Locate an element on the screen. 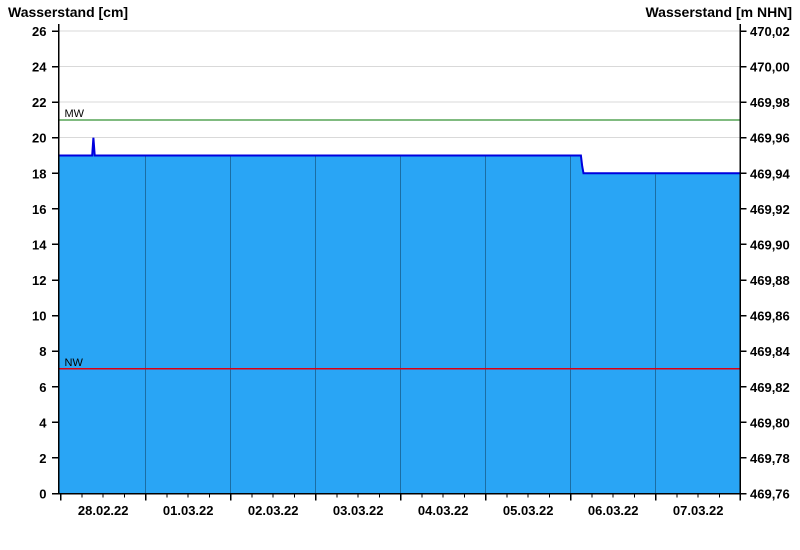  y-tick-label-left: 8 is located at coordinates (42, 351).